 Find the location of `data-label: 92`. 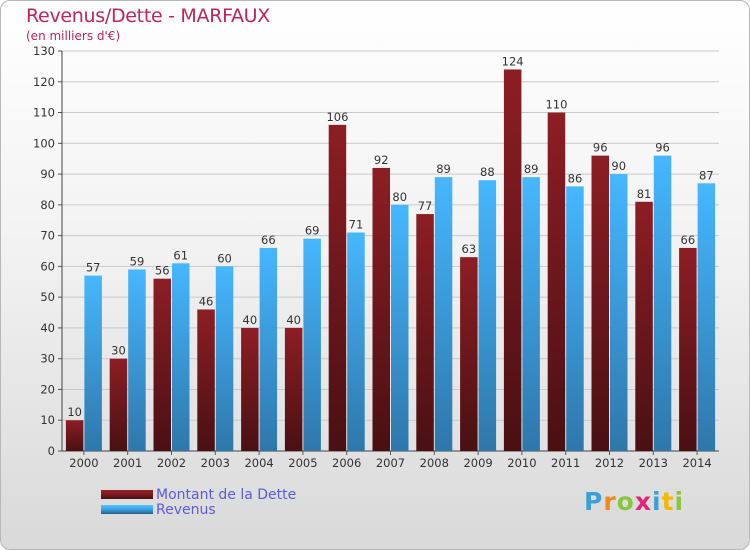

data-label: 92 is located at coordinates (381, 160).